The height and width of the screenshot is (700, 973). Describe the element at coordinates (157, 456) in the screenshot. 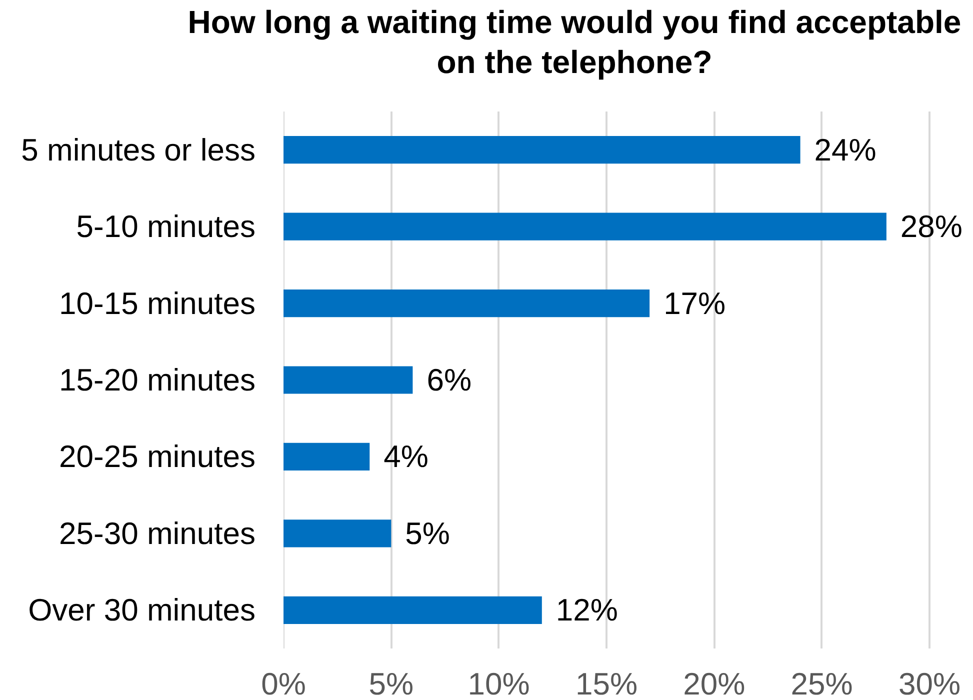

I see `y-tick-label: 20-25 minutes` at that location.